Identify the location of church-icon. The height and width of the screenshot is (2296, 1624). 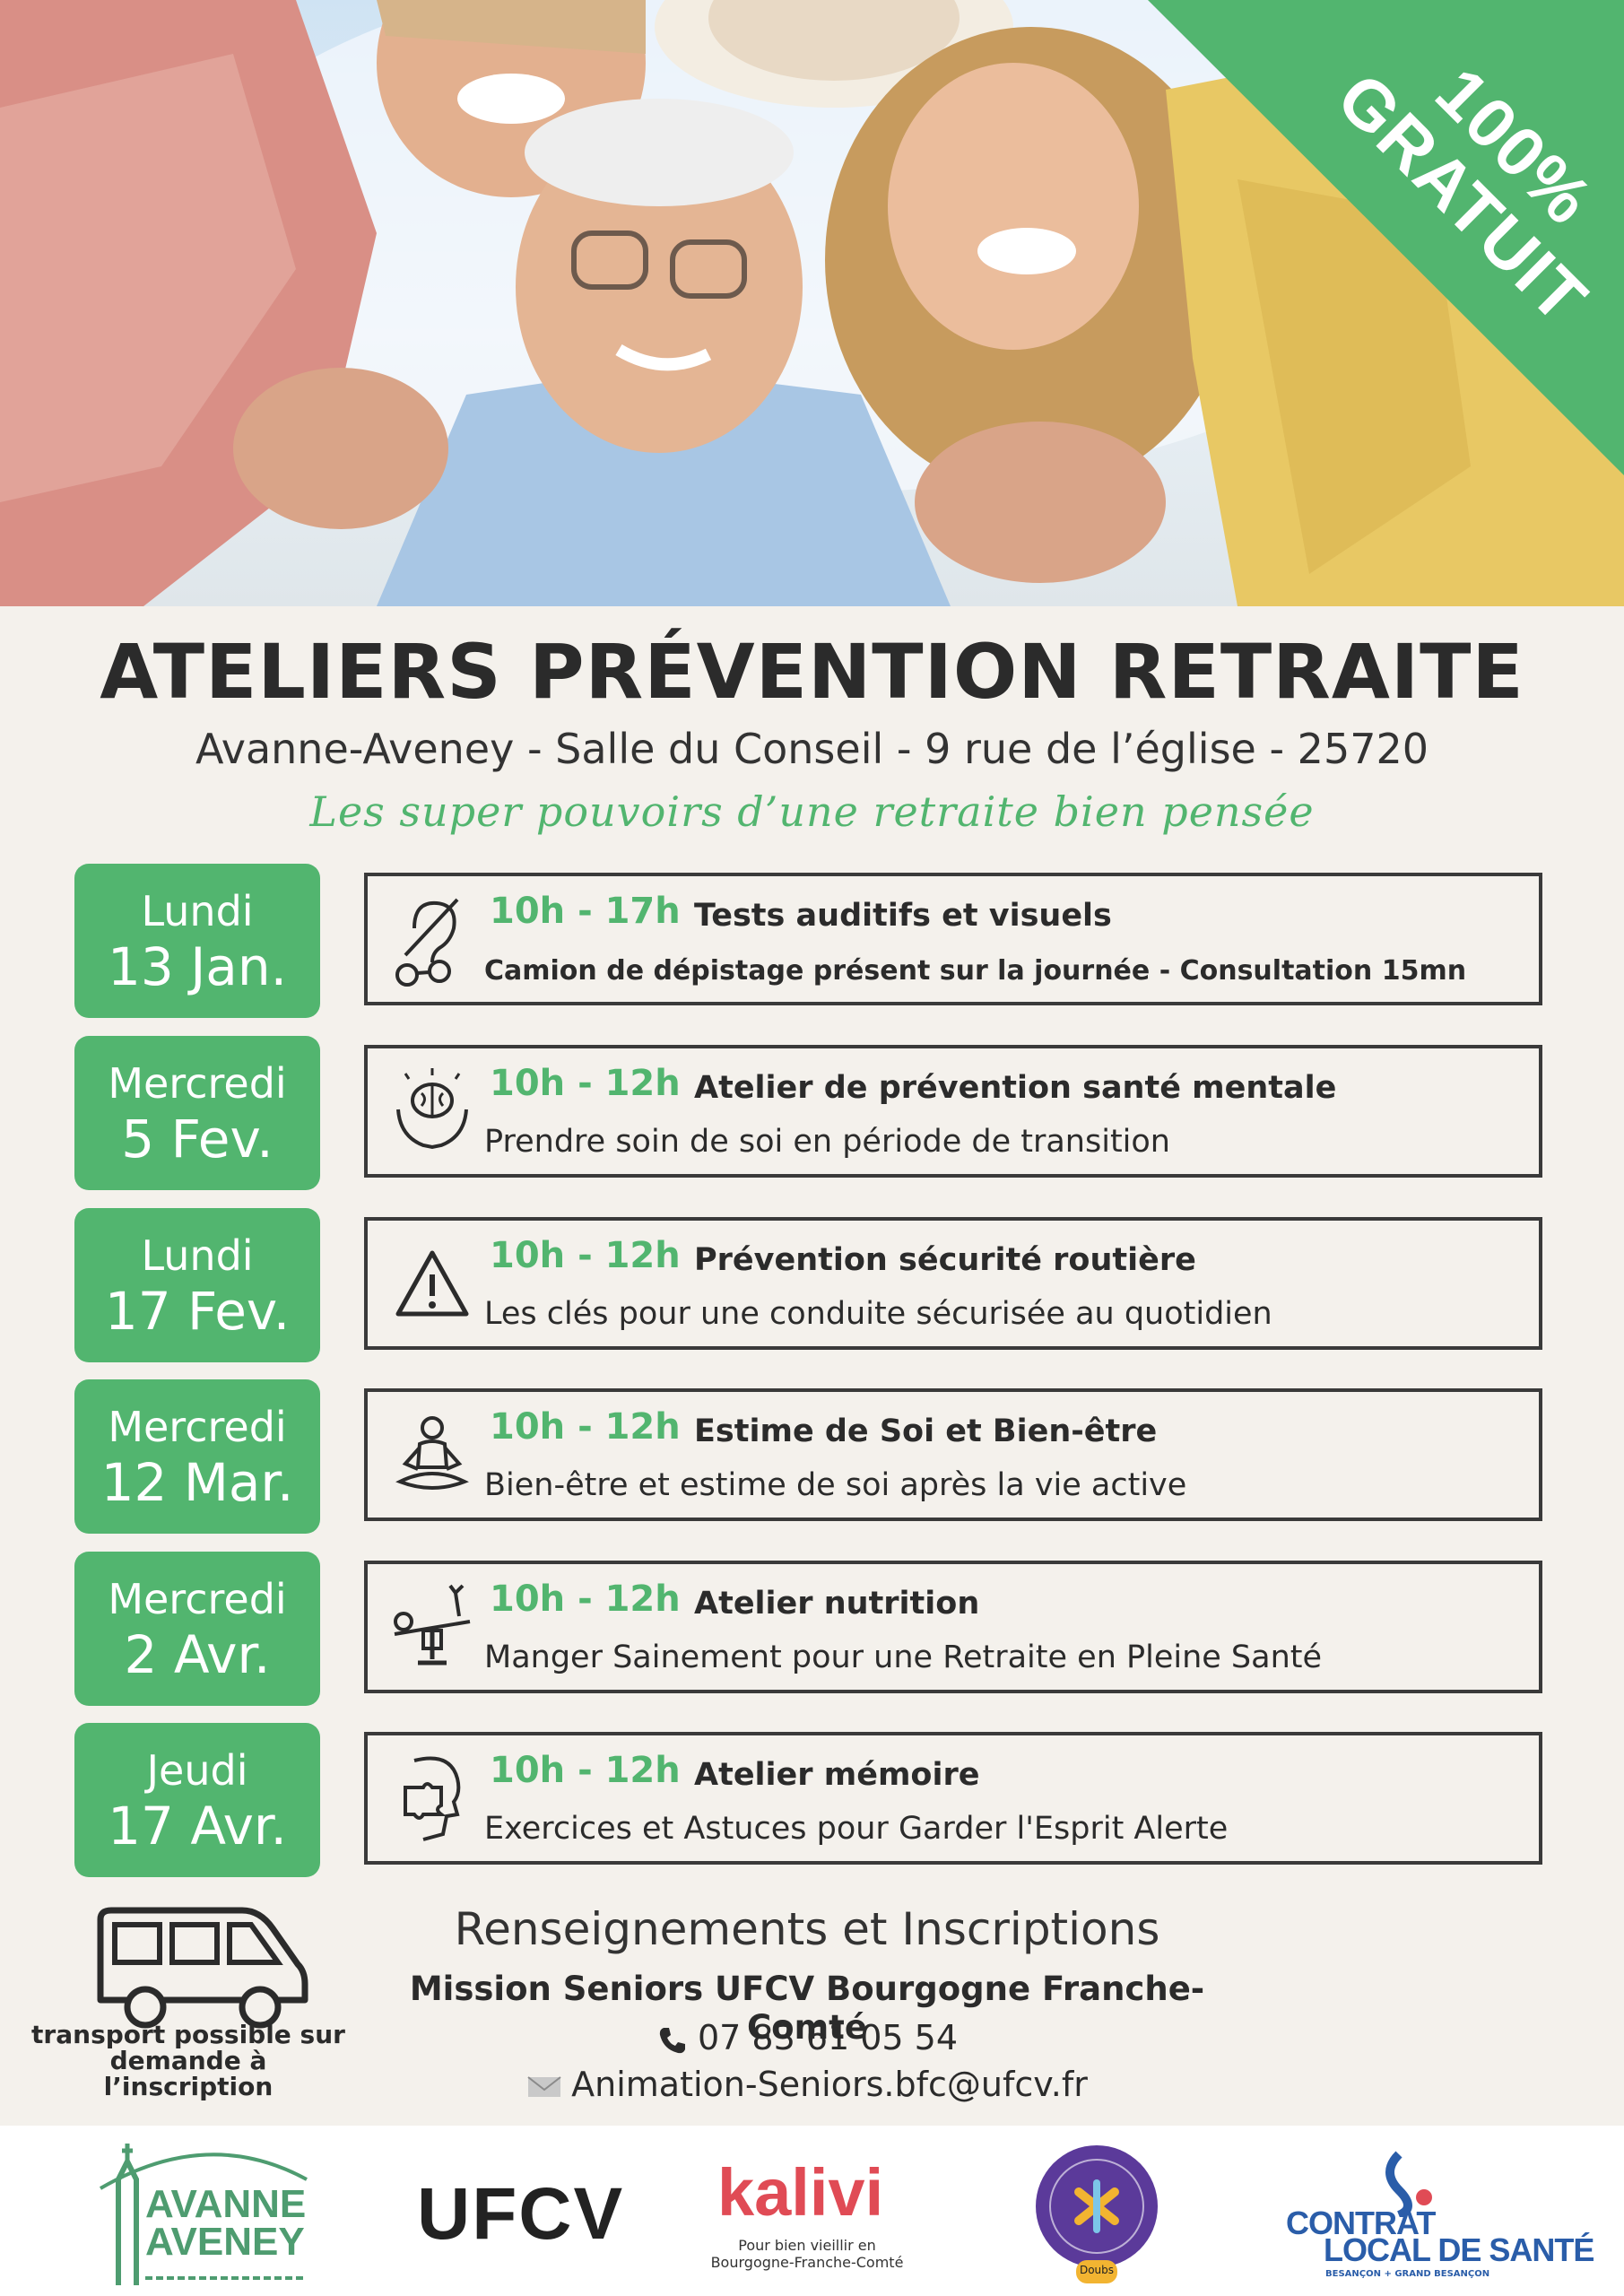
(203, 2214).